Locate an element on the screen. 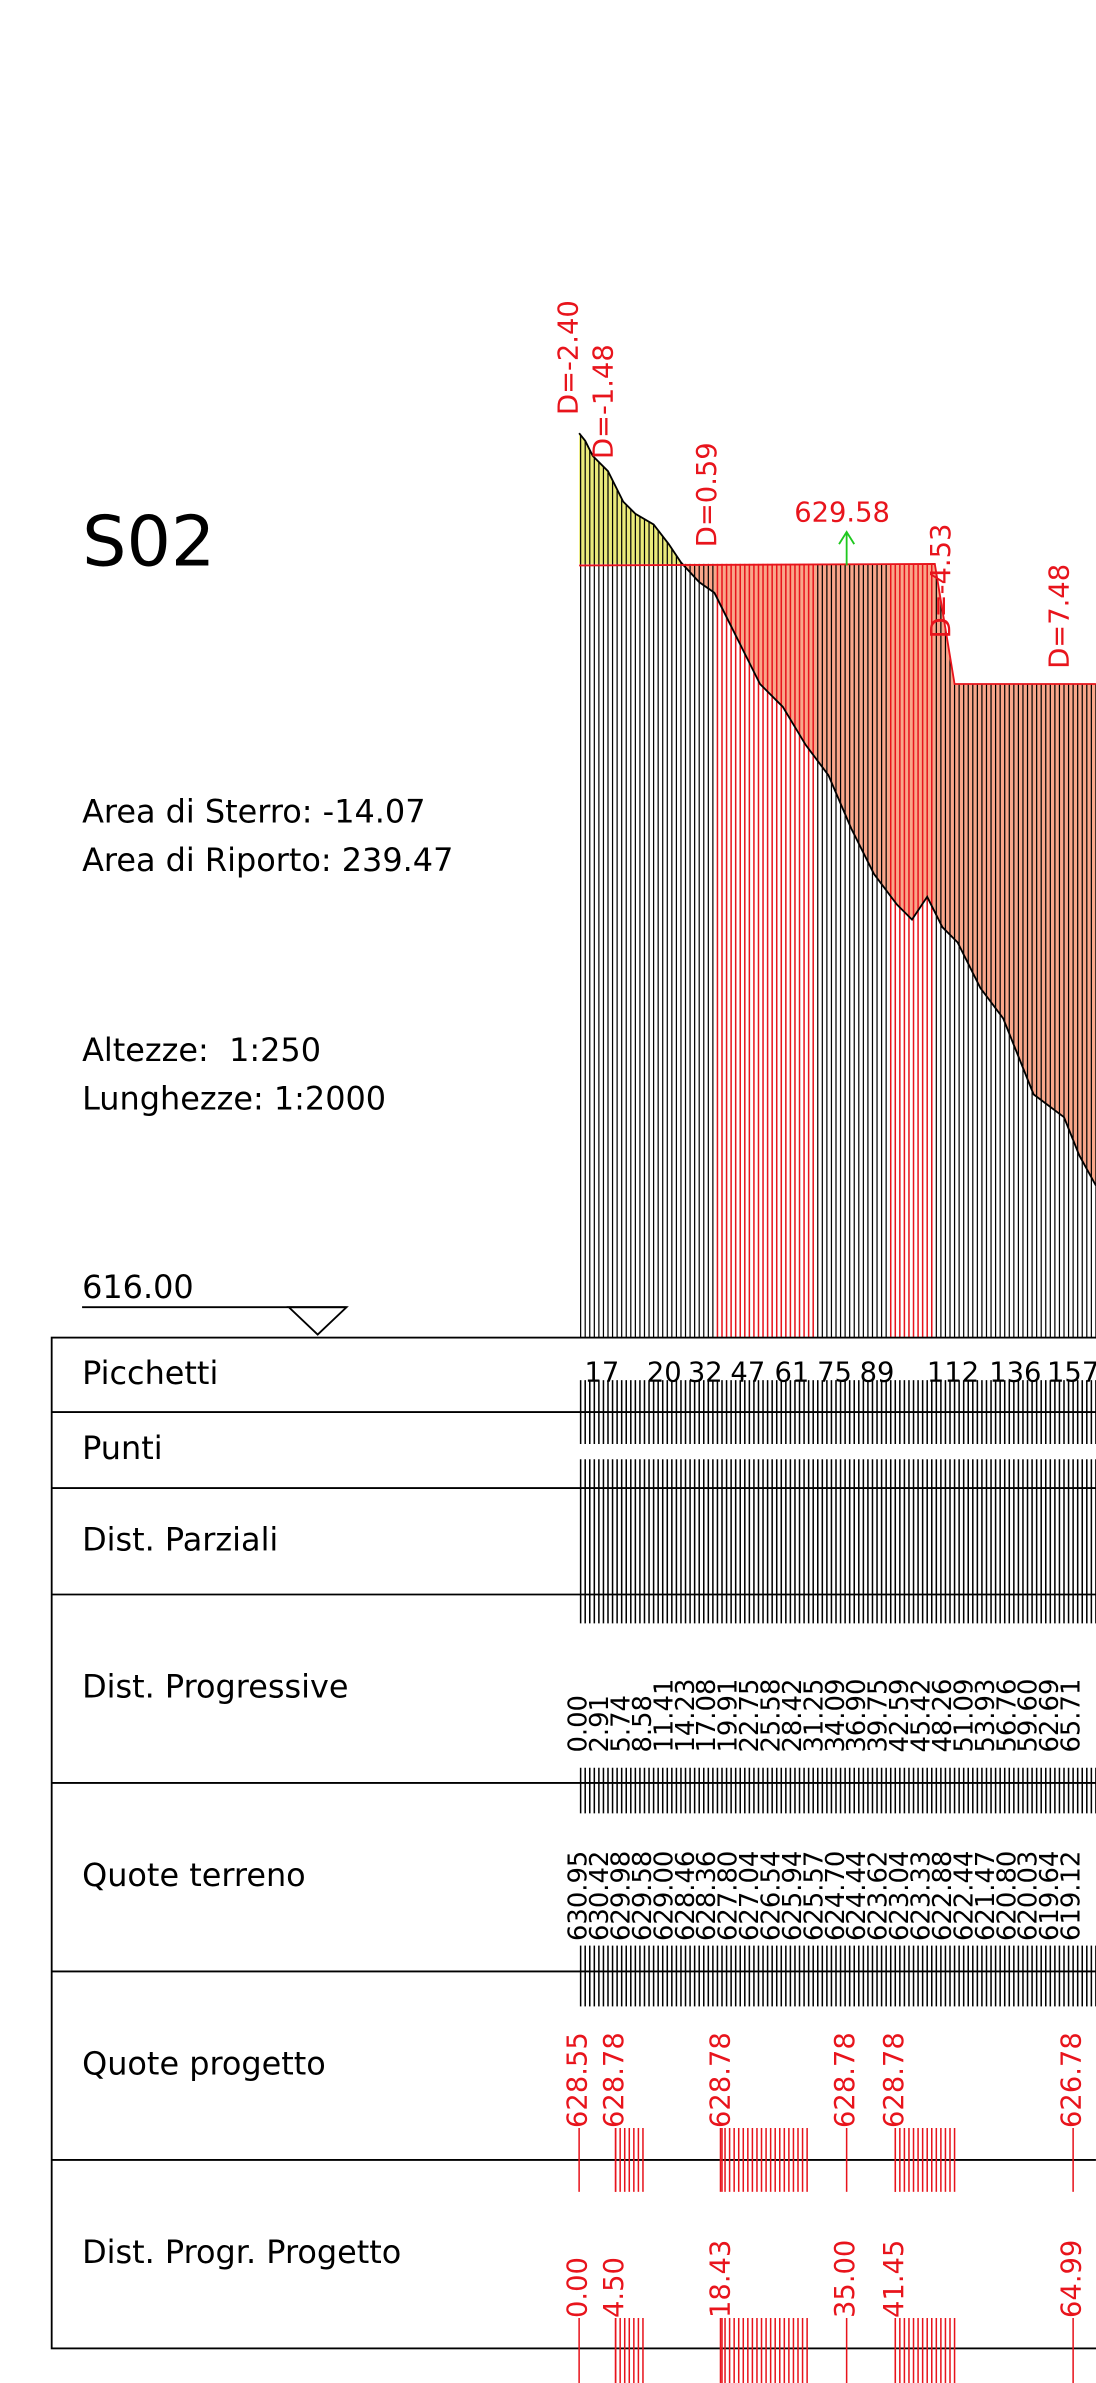 The height and width of the screenshot is (2383, 1096). ground-level: 625.57 is located at coordinates (814, 1896).